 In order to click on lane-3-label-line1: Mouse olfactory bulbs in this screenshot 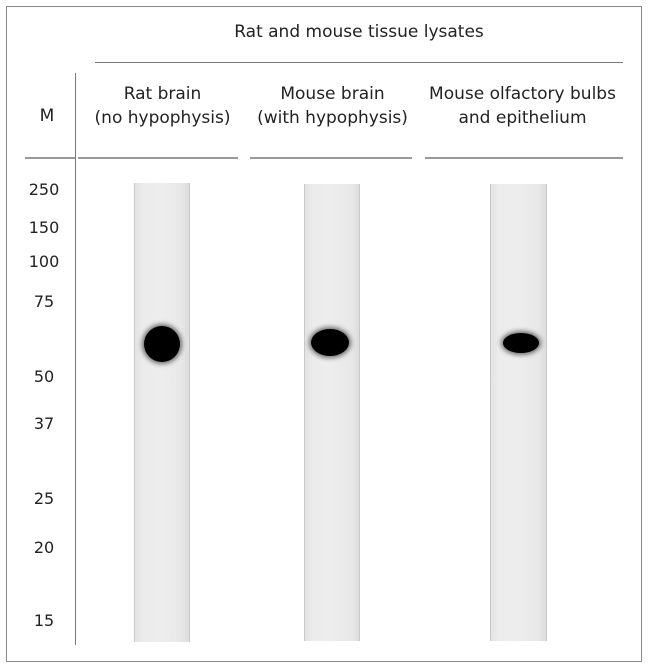, I will do `click(522, 94)`.